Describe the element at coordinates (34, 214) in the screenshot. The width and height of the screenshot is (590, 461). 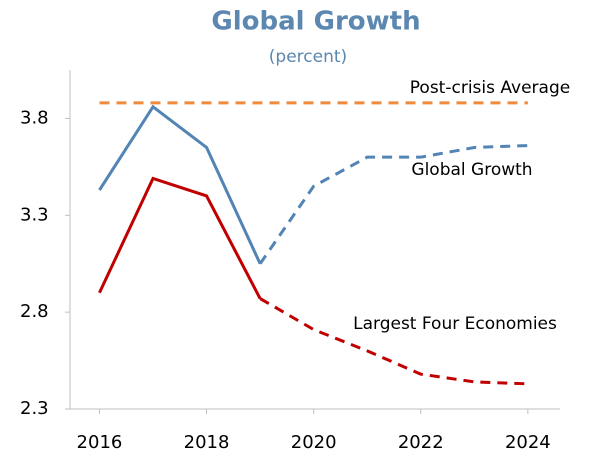
I see `y-tick-label: 3.3` at that location.